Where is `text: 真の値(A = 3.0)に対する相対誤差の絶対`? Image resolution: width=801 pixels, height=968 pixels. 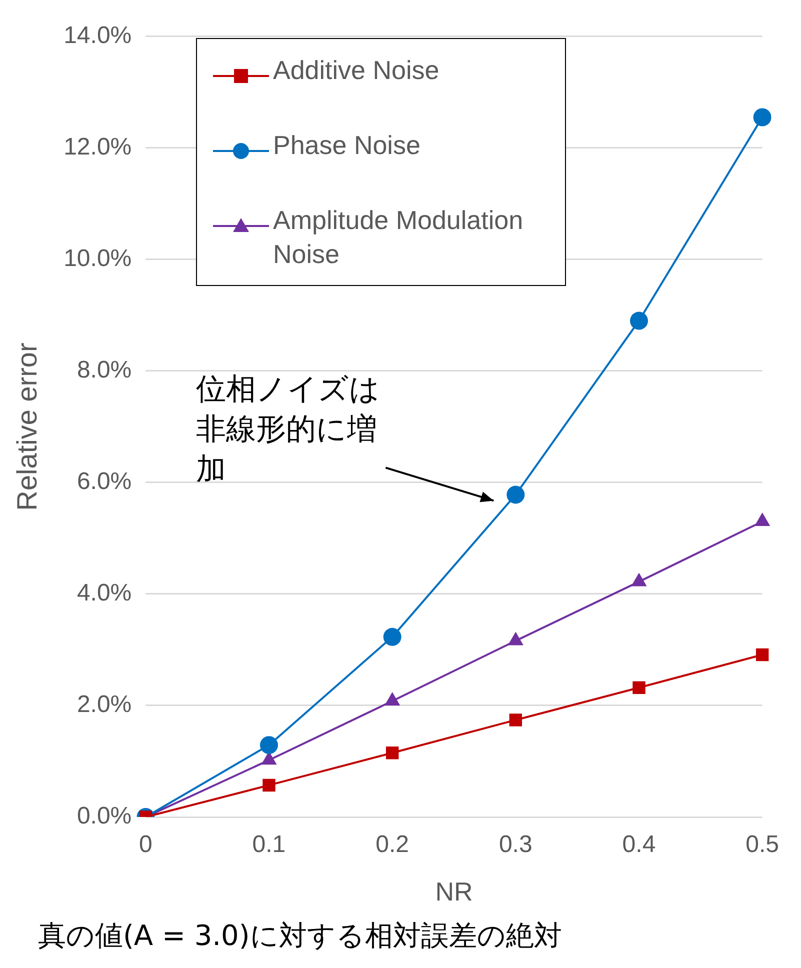 text: 真の値(A = 3.0)に対する相対誤差の絶対 is located at coordinates (300, 936).